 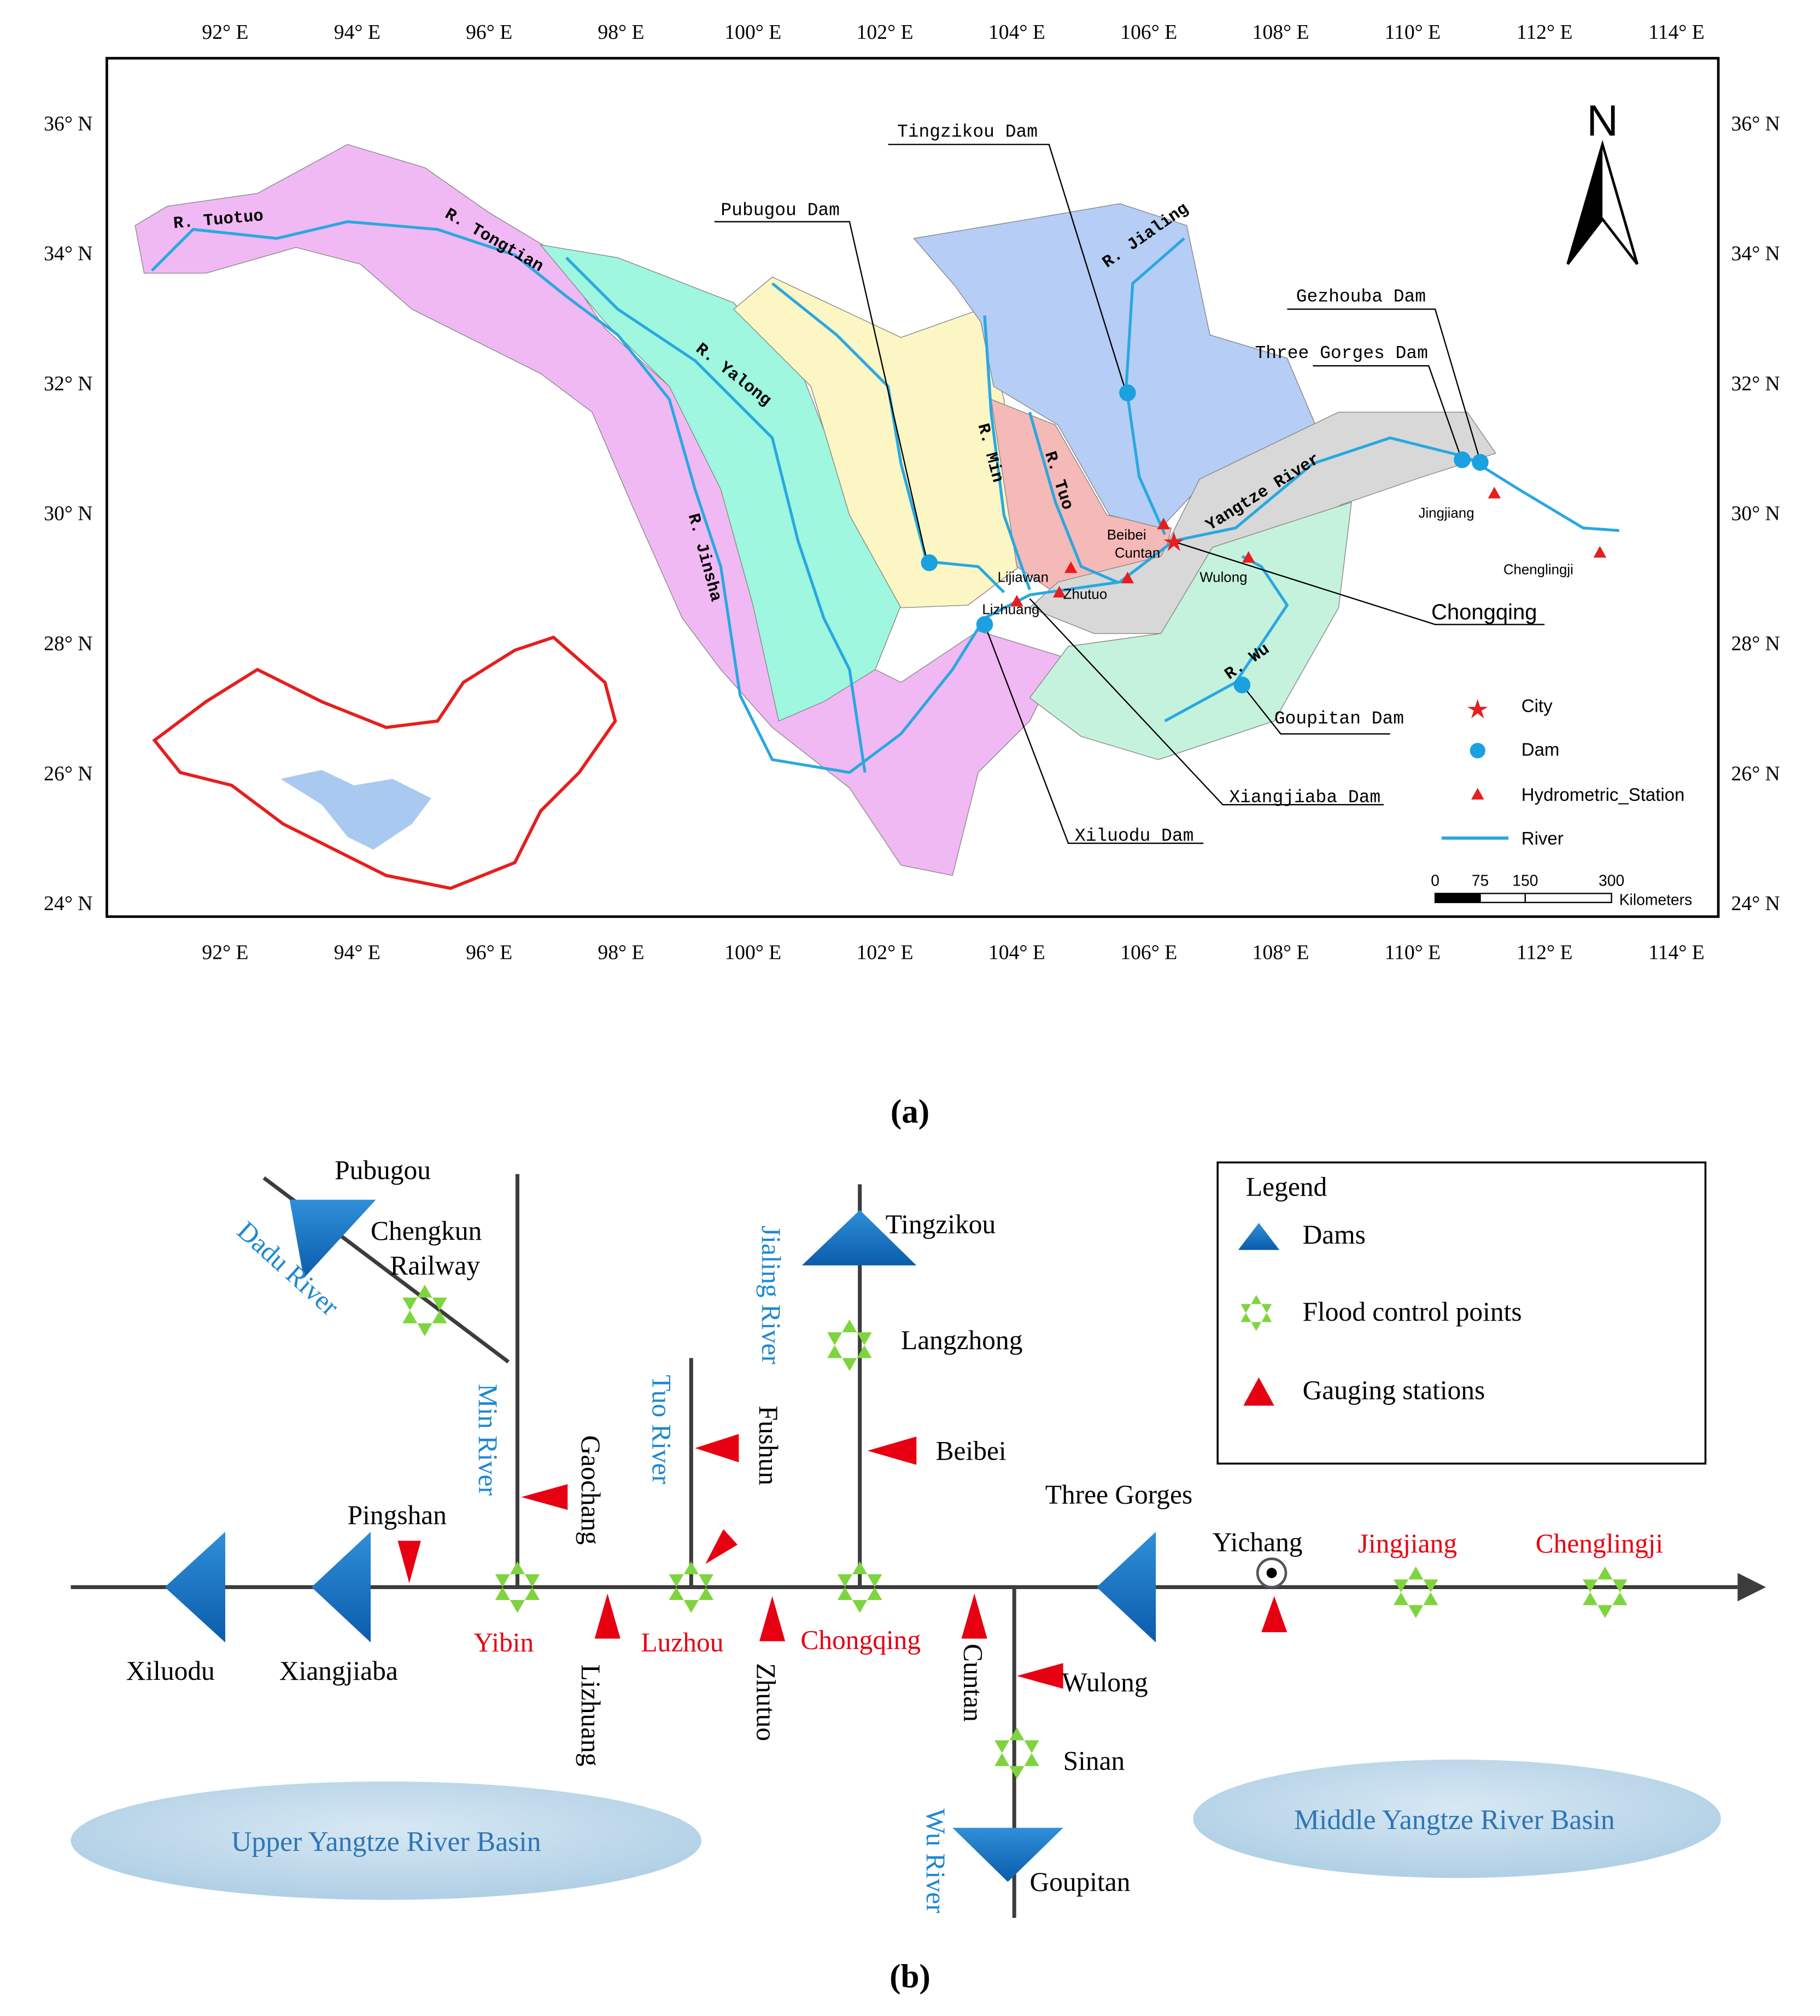 What do you see at coordinates (435, 1265) in the screenshot?
I see `station-label: Railway` at bounding box center [435, 1265].